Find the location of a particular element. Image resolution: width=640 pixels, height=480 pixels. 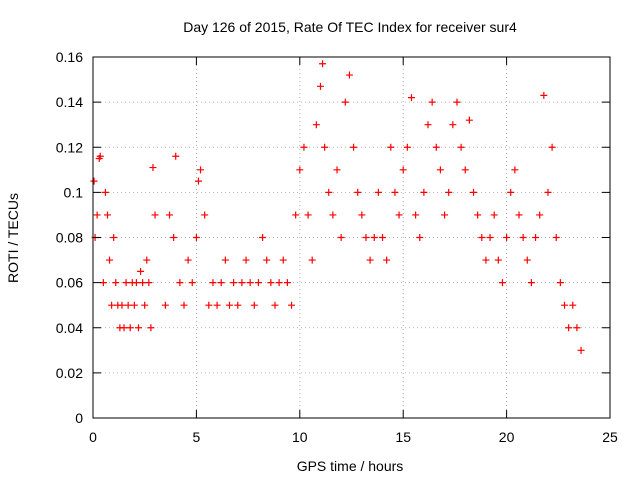

y-tick-label: 0 is located at coordinates (79, 418).